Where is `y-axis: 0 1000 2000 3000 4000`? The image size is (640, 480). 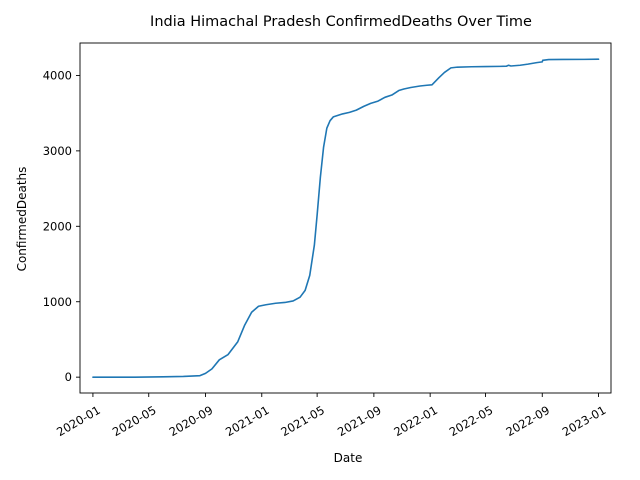
y-axis: 0 1000 2000 3000 4000 is located at coordinates (61, 226).